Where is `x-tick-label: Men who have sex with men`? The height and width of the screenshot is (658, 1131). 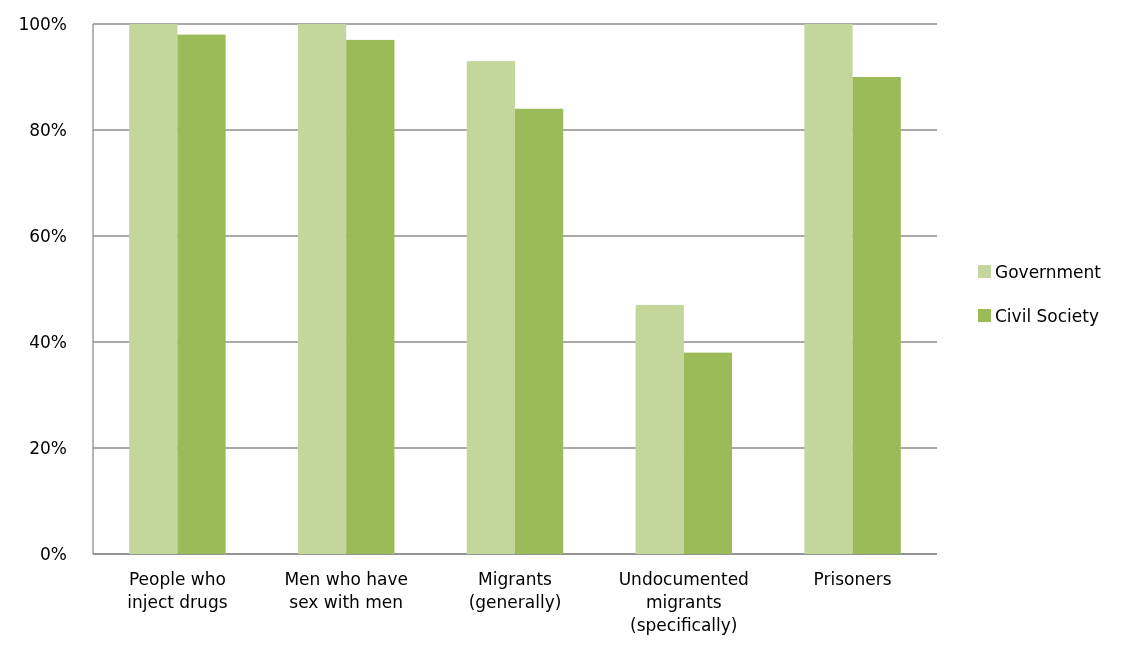
x-tick-label: Men who have sex with men is located at coordinates (346, 590).